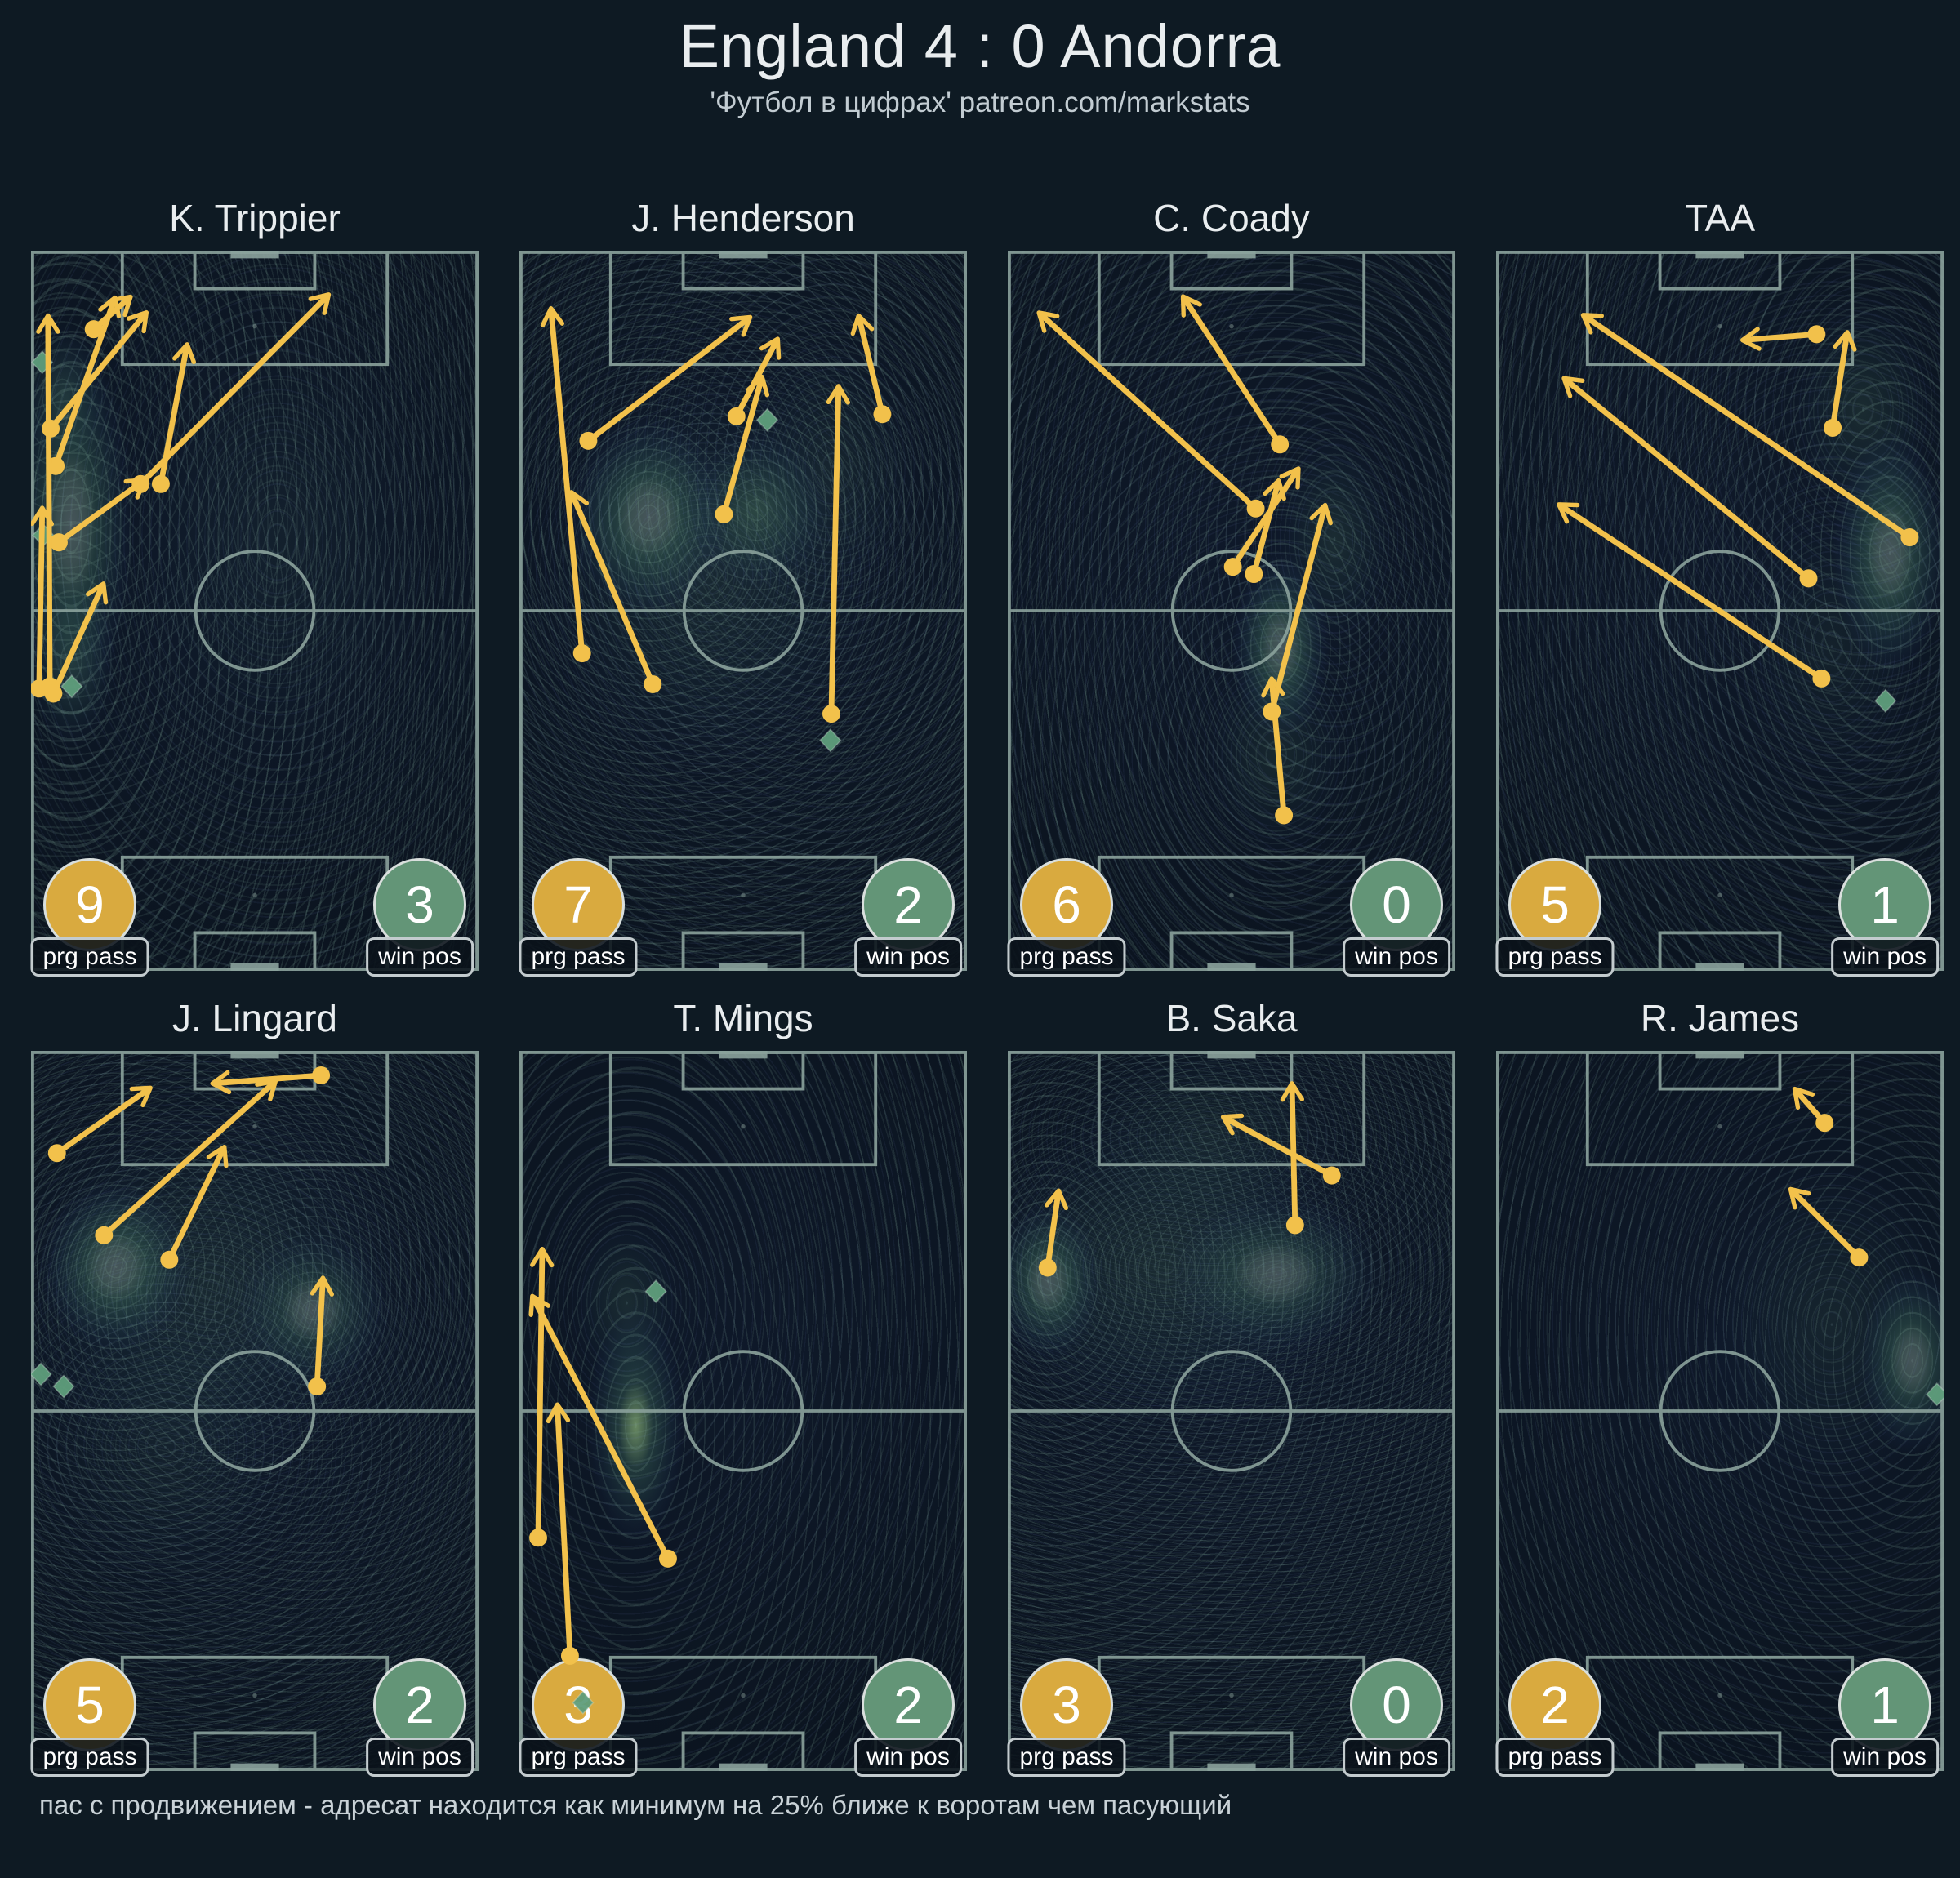  I want to click on prg-pass-count: 3, so click(1066, 1704).